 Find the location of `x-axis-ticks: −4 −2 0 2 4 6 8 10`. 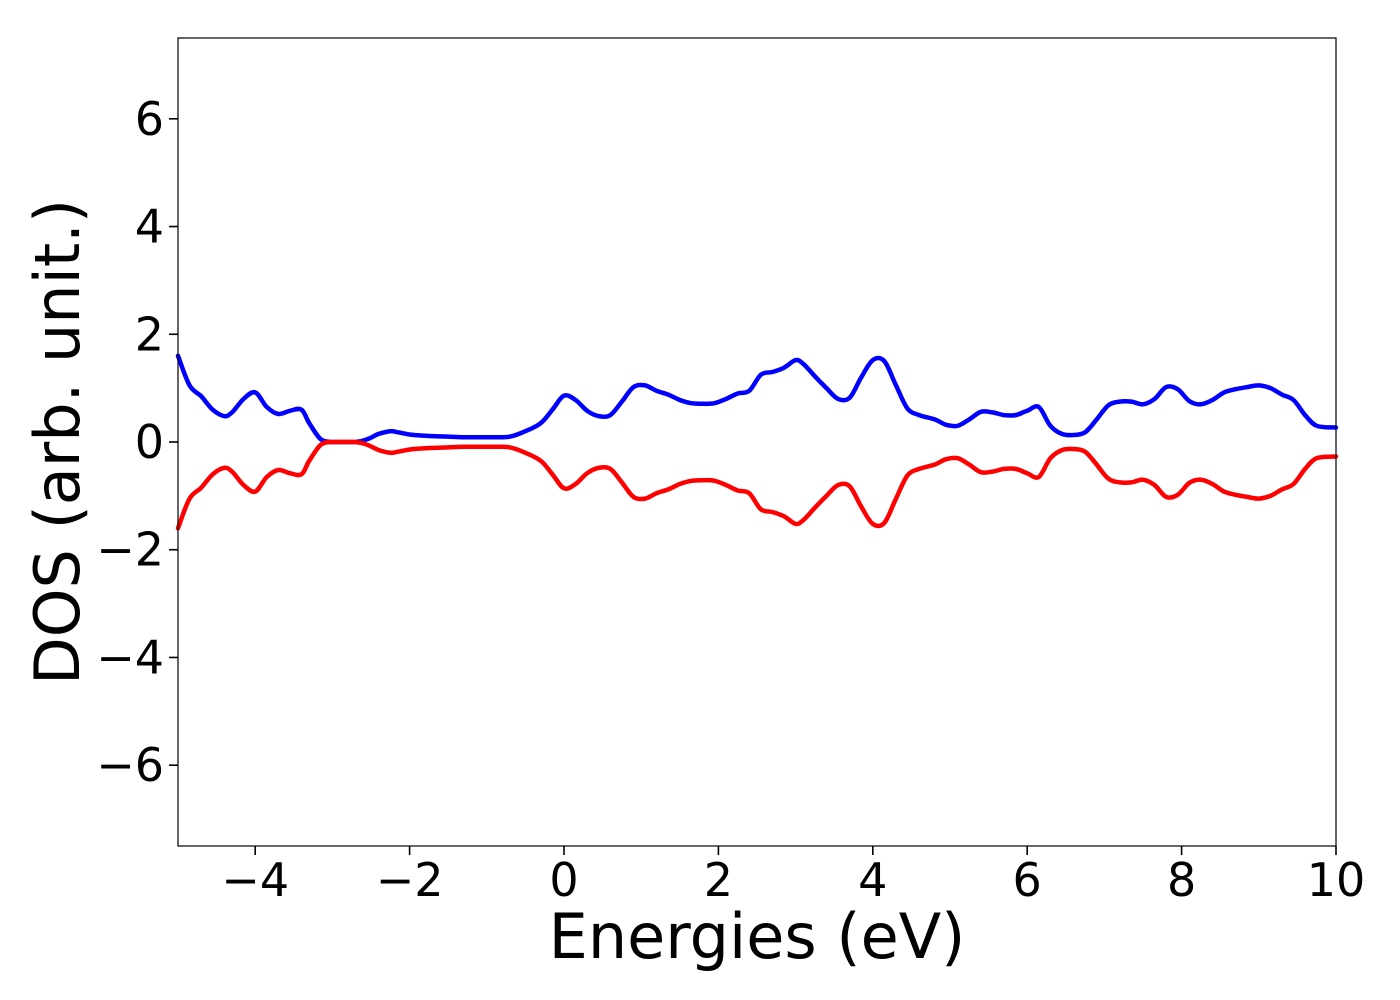

x-axis-ticks: −4 −2 0 2 4 6 8 10 is located at coordinates (793, 876).